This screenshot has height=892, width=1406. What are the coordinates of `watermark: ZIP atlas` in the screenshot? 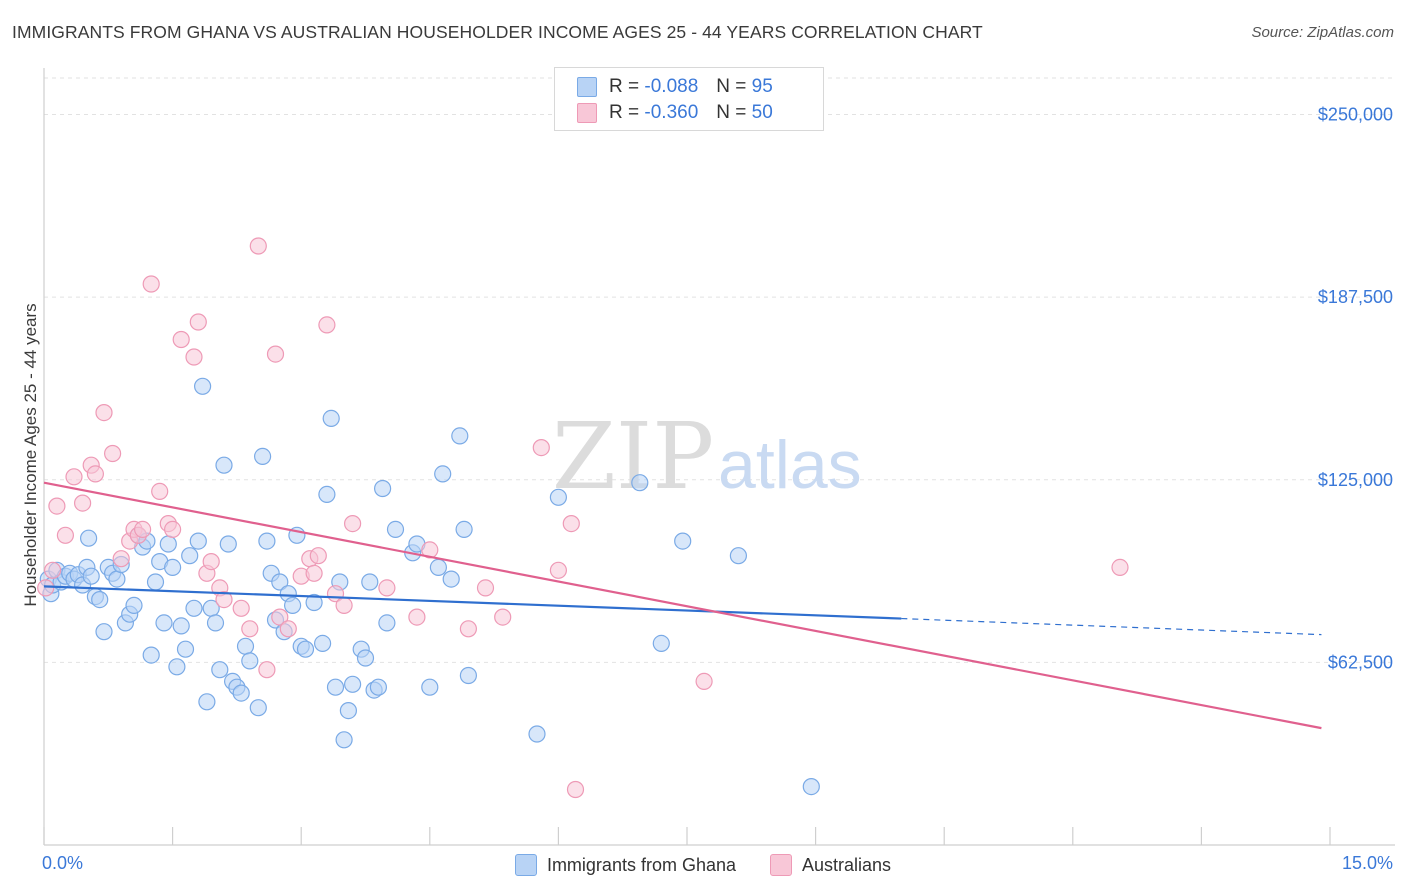 It's located at (707, 456).